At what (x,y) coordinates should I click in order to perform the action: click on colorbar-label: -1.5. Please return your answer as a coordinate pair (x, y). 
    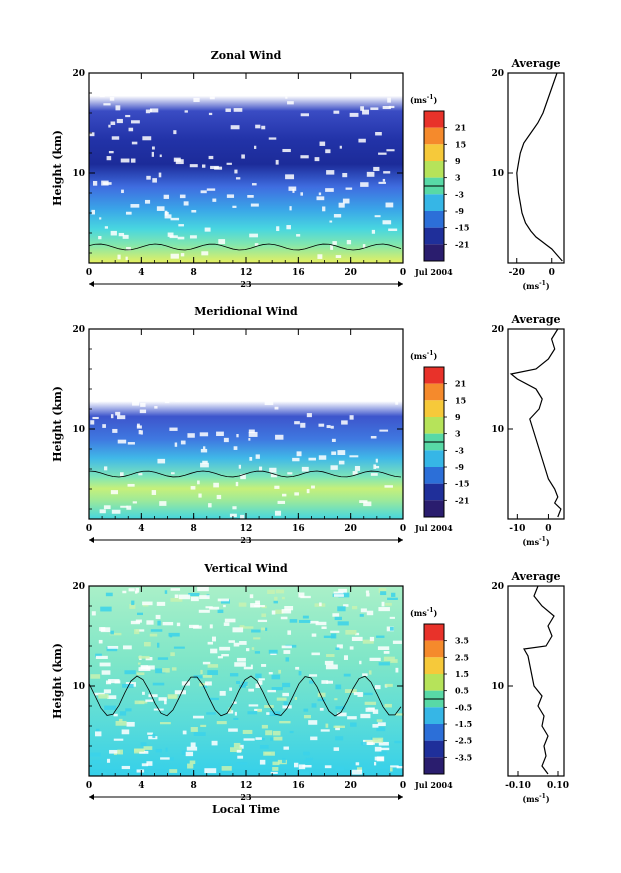
    Looking at the image, I should click on (463, 724).